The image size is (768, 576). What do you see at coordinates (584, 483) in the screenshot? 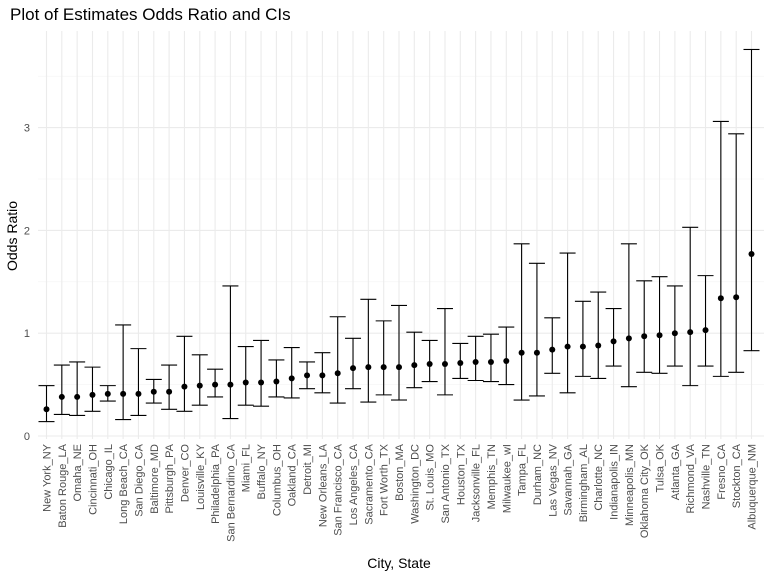
I see `x-tick-label: Birmingham_AL` at bounding box center [584, 483].